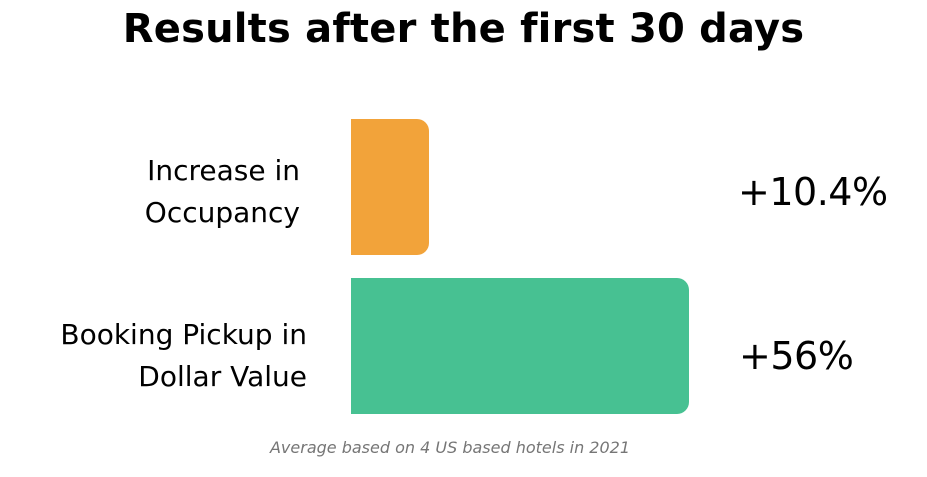 The width and height of the screenshot is (927, 477). I want to click on bar-occupancy, so click(390, 187).